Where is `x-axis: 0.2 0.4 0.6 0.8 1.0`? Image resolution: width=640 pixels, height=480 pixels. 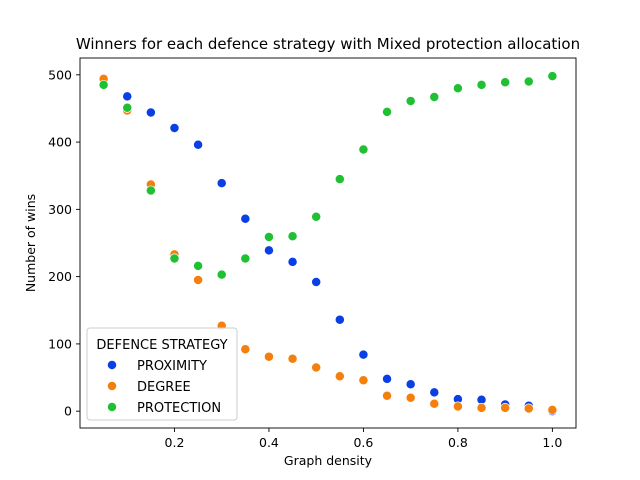
x-axis: 0.2 0.4 0.6 0.8 1.0 is located at coordinates (363, 439).